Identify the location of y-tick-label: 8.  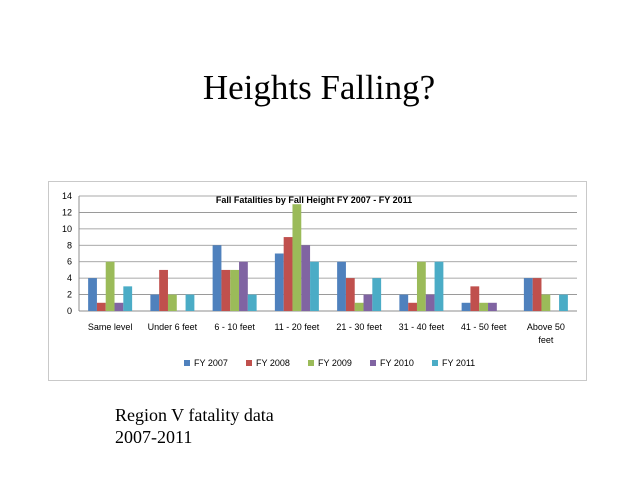
(69, 245).